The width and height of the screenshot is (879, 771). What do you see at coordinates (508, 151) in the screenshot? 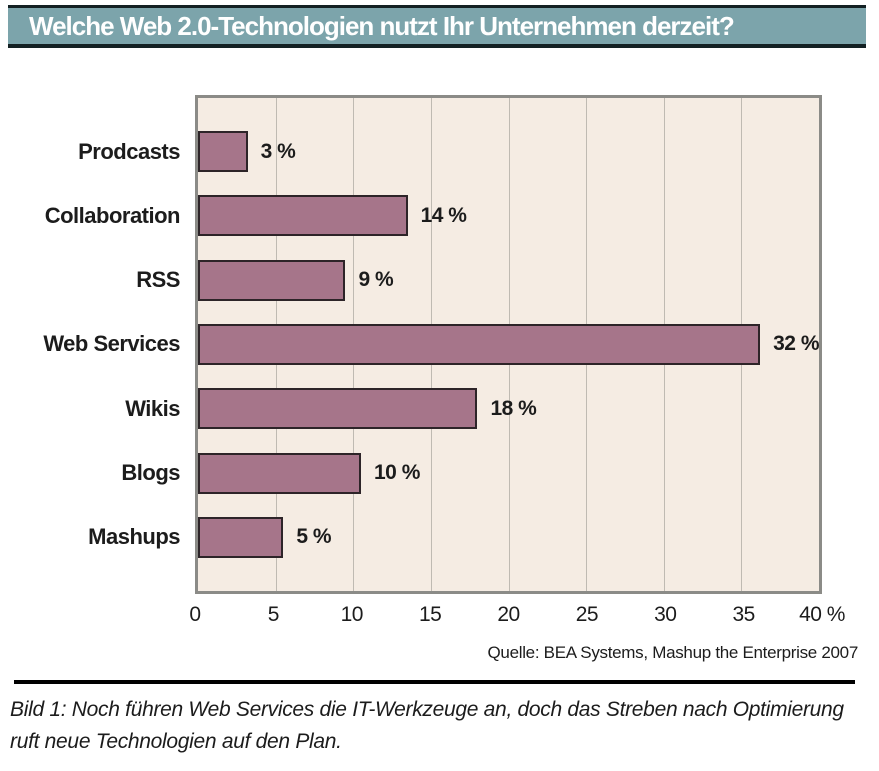
I see `bar-row-prodcasts: 3 %` at bounding box center [508, 151].